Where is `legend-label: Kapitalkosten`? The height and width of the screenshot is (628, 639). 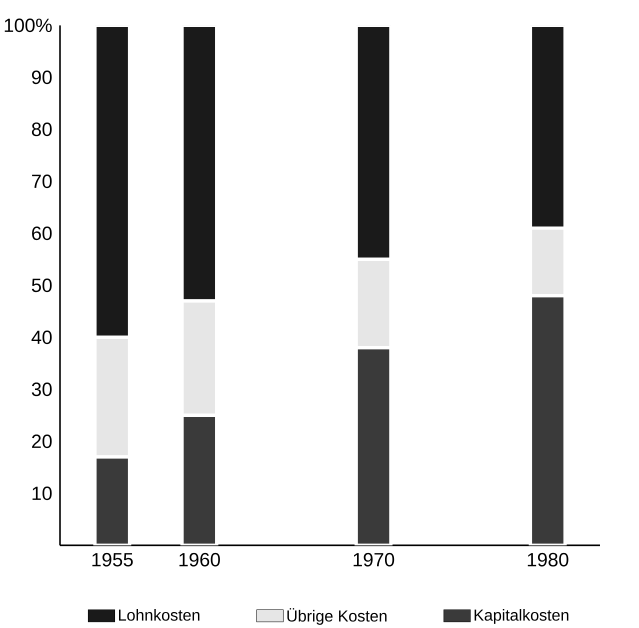 legend-label: Kapitalkosten is located at coordinates (521, 616).